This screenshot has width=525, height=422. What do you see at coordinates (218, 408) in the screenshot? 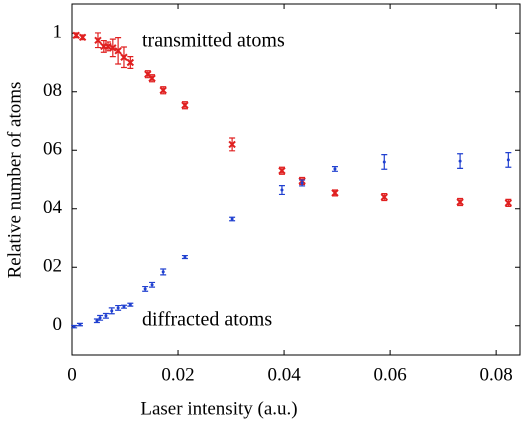
I see `x-axis-label: Laser intensity (a.u.)` at bounding box center [218, 408].